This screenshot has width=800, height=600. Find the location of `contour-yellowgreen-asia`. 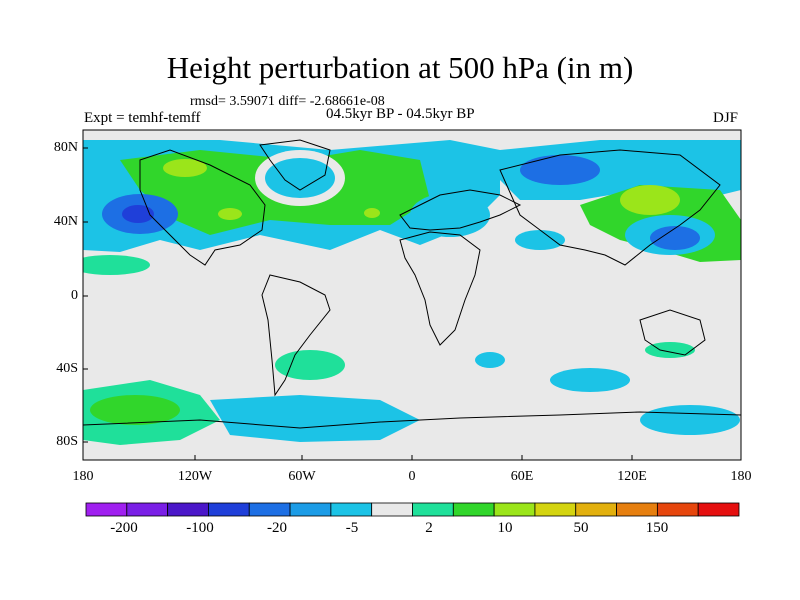

contour-yellowgreen-asia is located at coordinates (650, 200).